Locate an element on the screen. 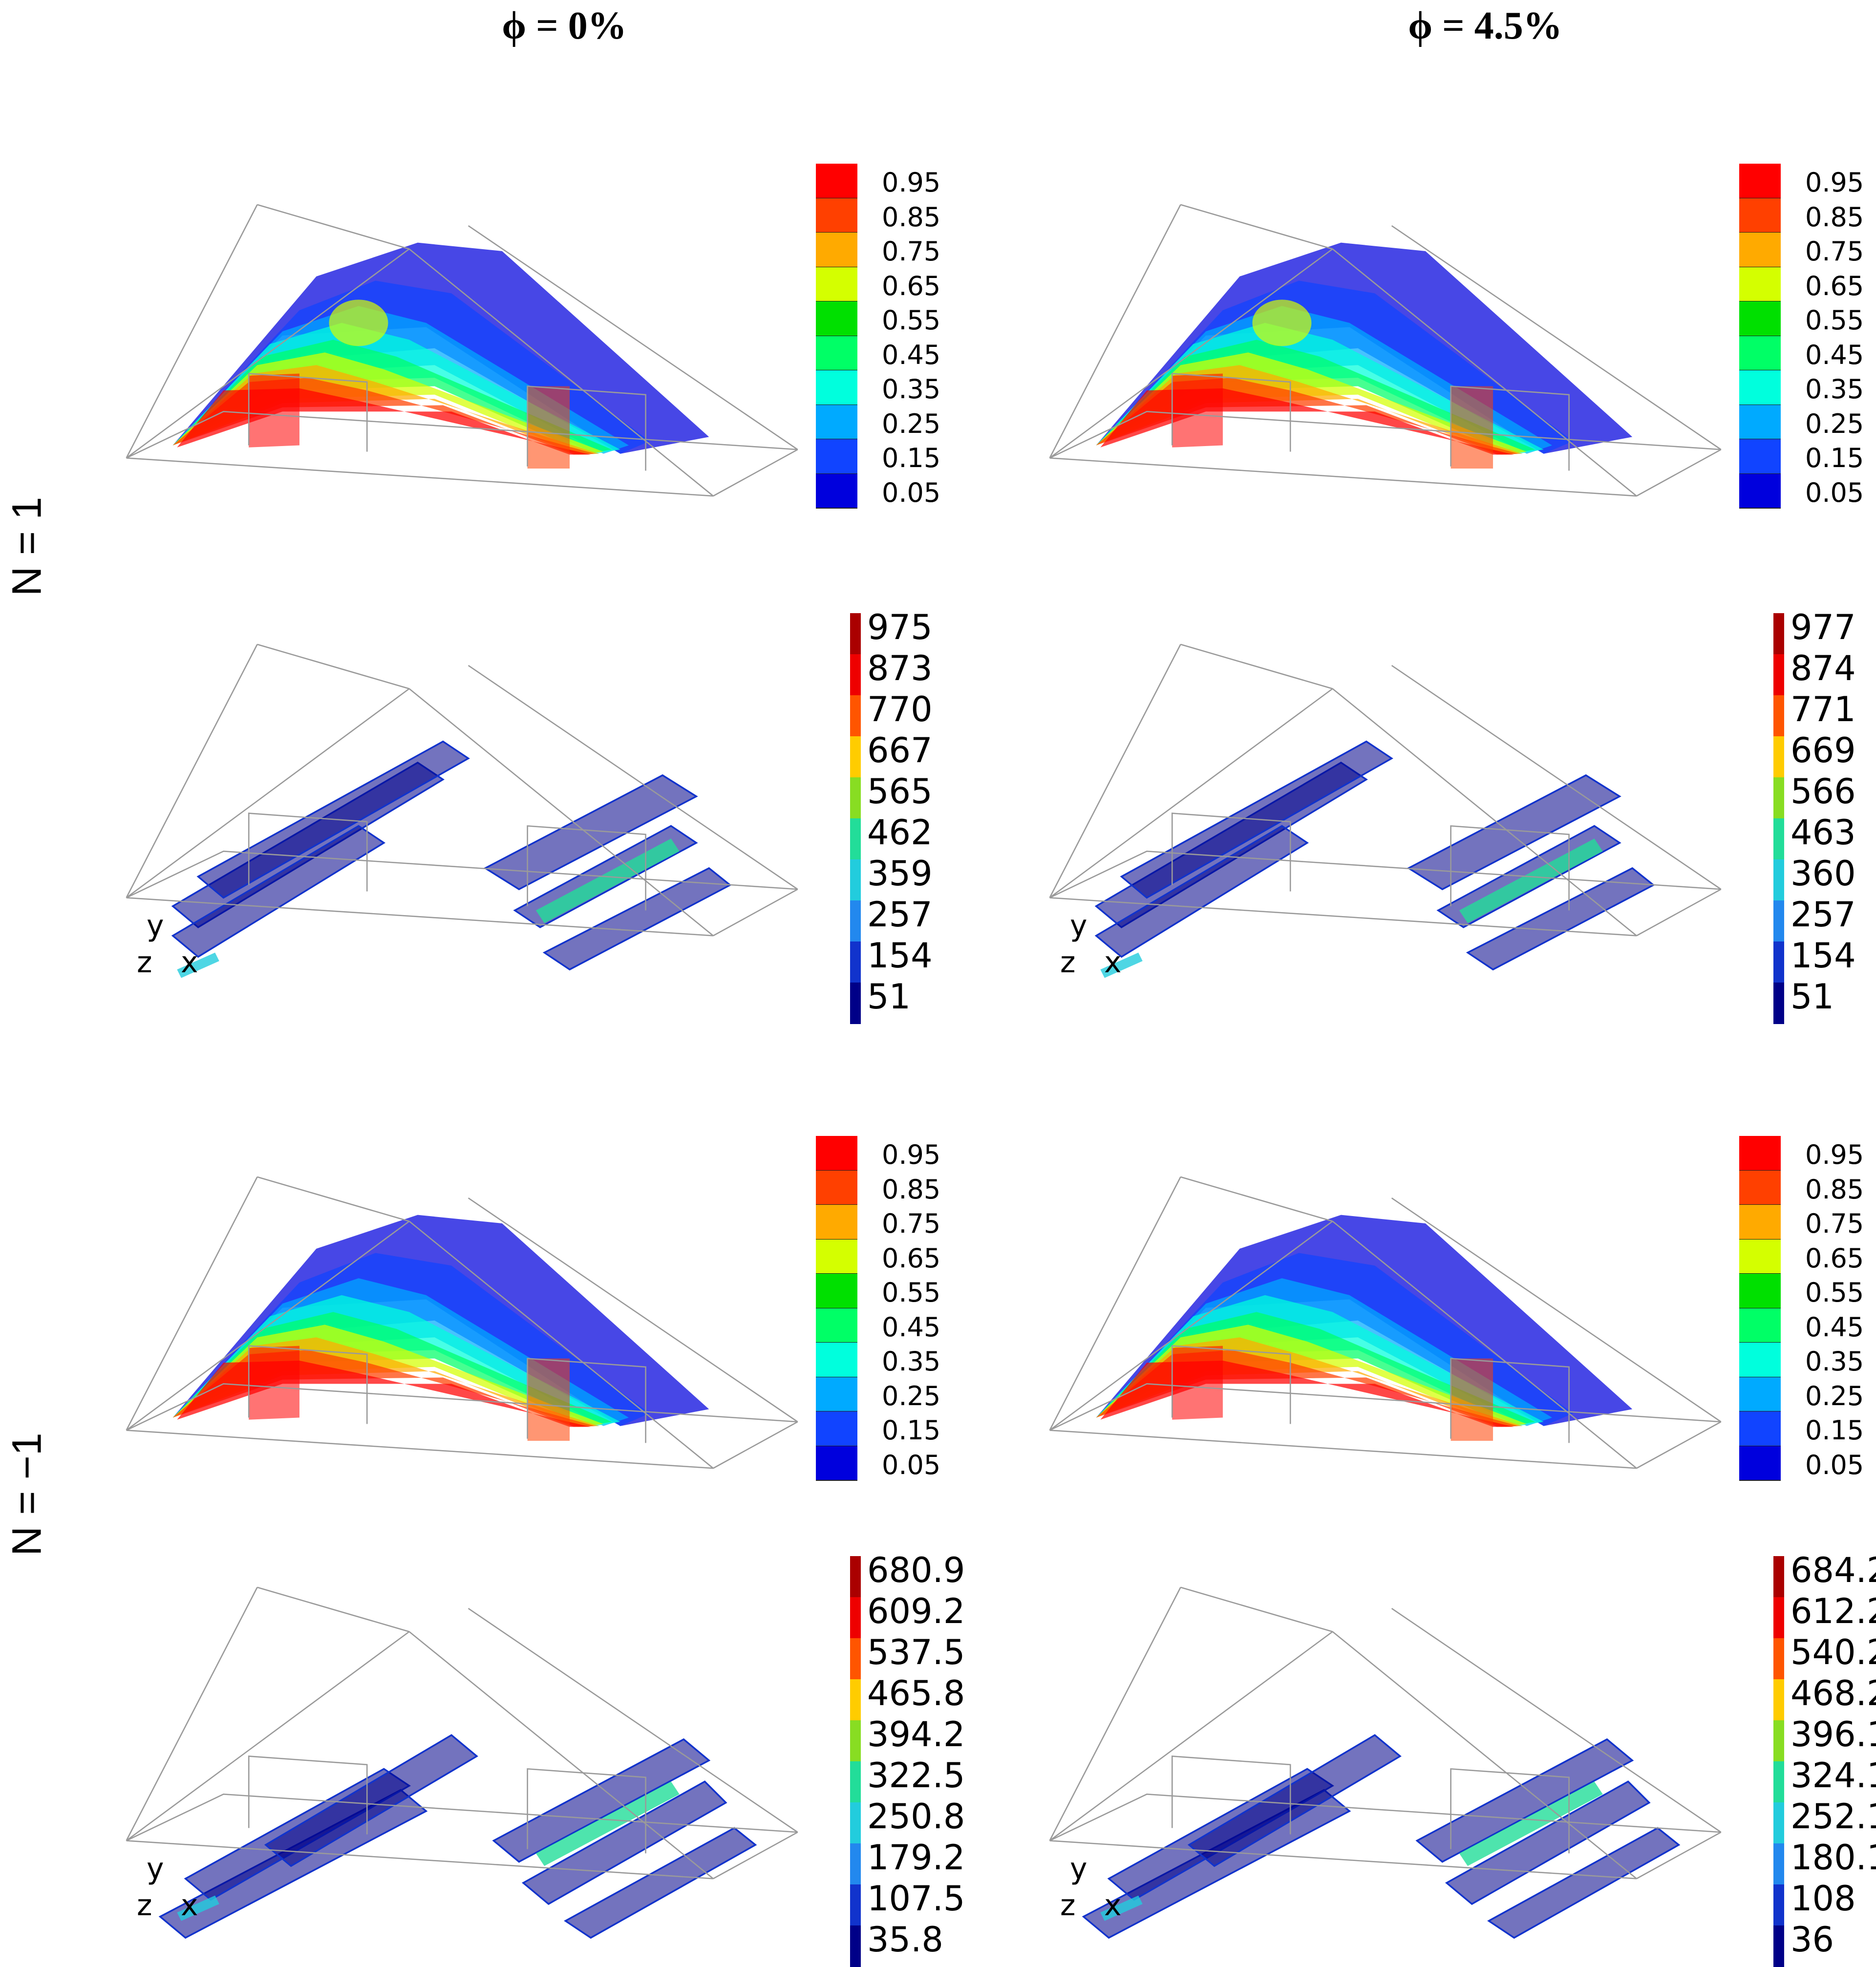 Image resolution: width=1876 pixels, height=1967 pixels. colorbar-tick-label: 107.5 is located at coordinates (916, 1899).